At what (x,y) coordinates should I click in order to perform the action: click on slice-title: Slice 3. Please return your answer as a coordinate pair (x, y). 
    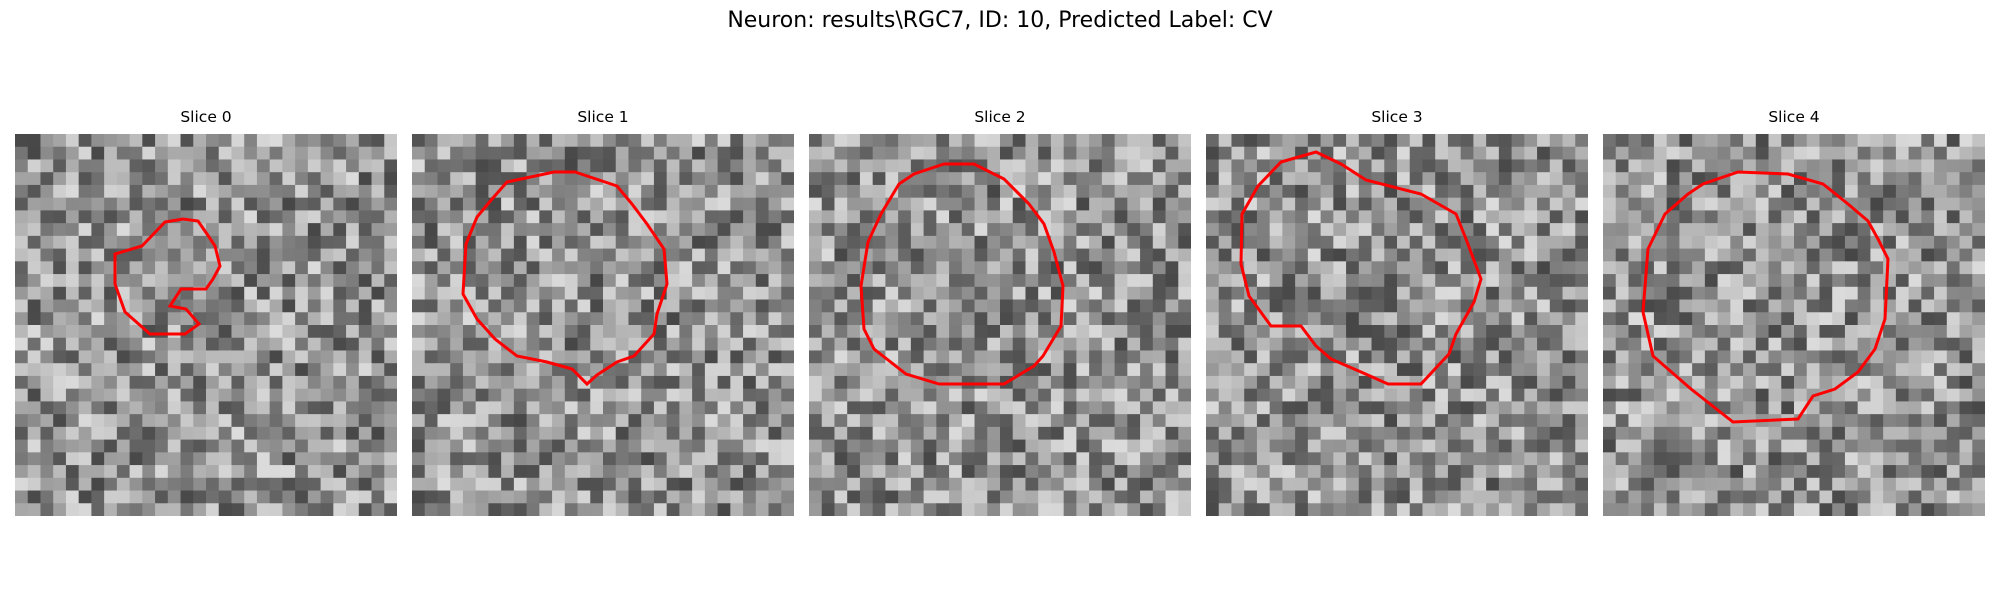
    Looking at the image, I should click on (1397, 117).